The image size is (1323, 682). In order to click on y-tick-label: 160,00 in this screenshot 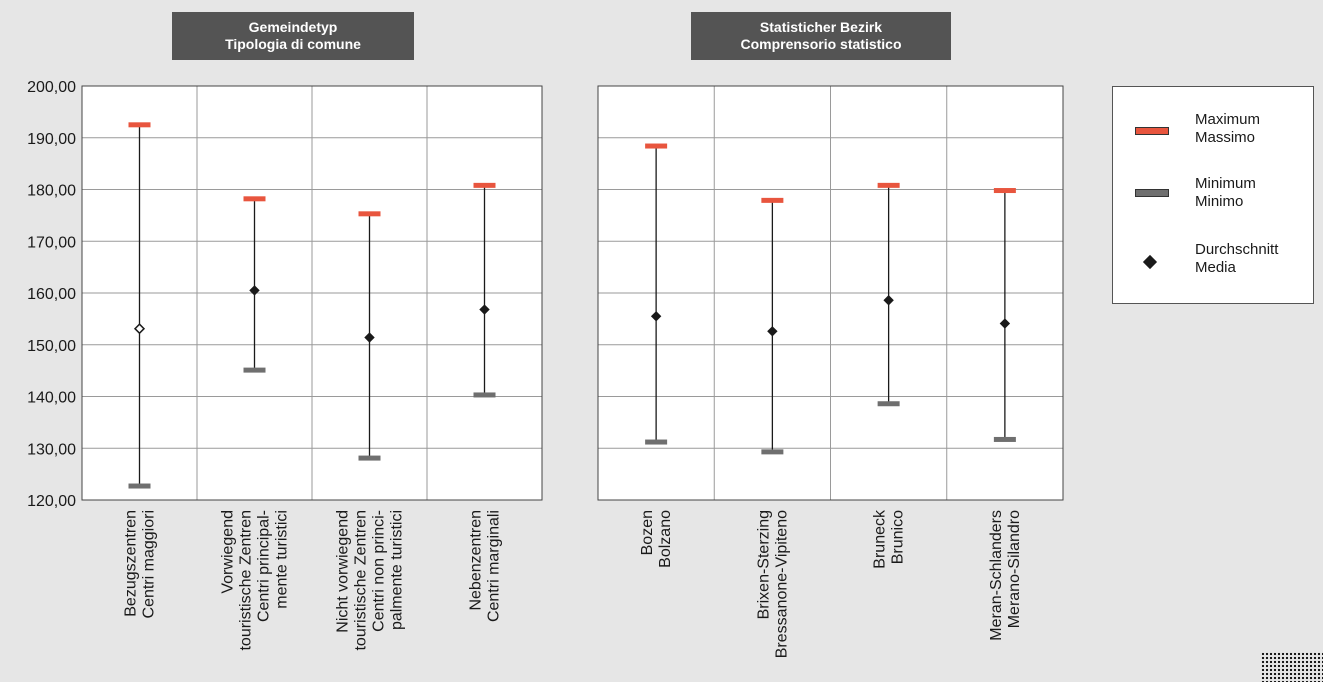, I will do `click(51, 294)`.